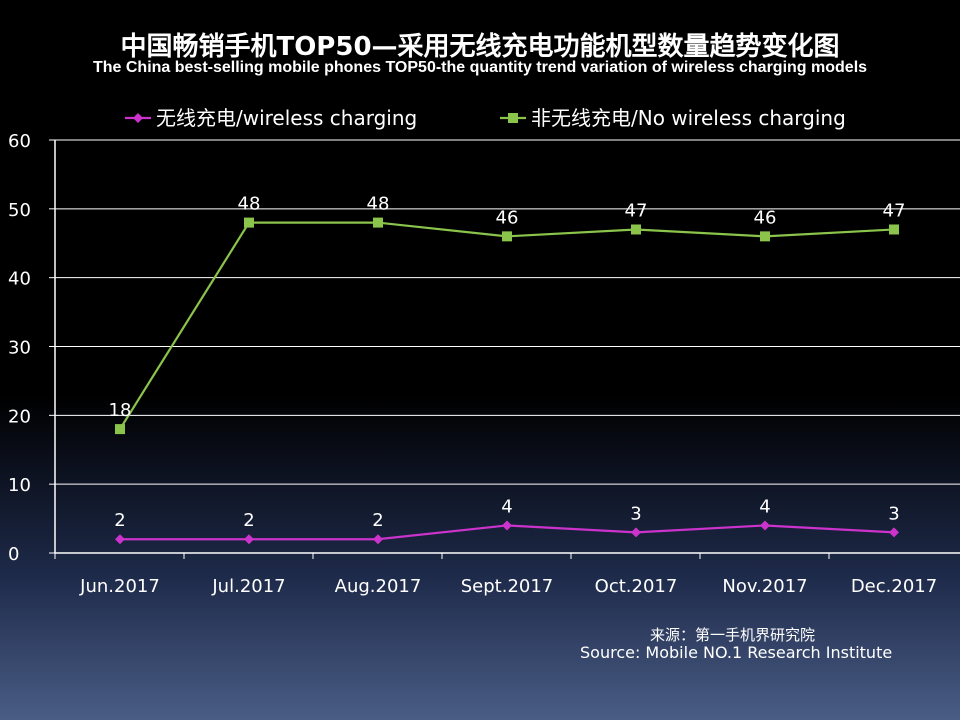 The height and width of the screenshot is (720, 960). I want to click on source-cn: 来源：第一手机界研究院, so click(733, 635).